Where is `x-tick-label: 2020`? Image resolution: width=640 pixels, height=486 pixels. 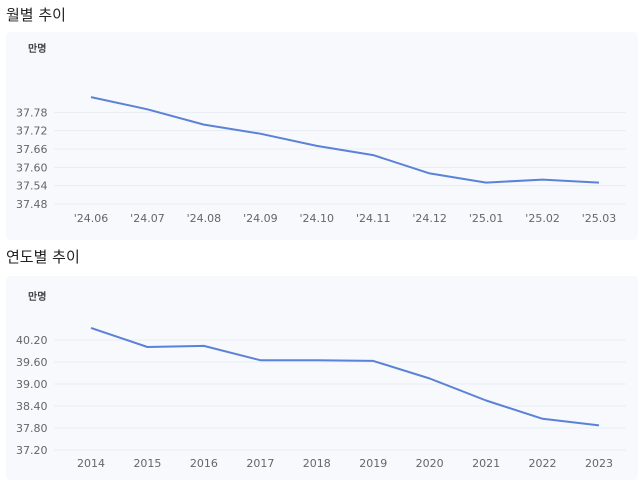 x-tick-label: 2020 is located at coordinates (430, 463).